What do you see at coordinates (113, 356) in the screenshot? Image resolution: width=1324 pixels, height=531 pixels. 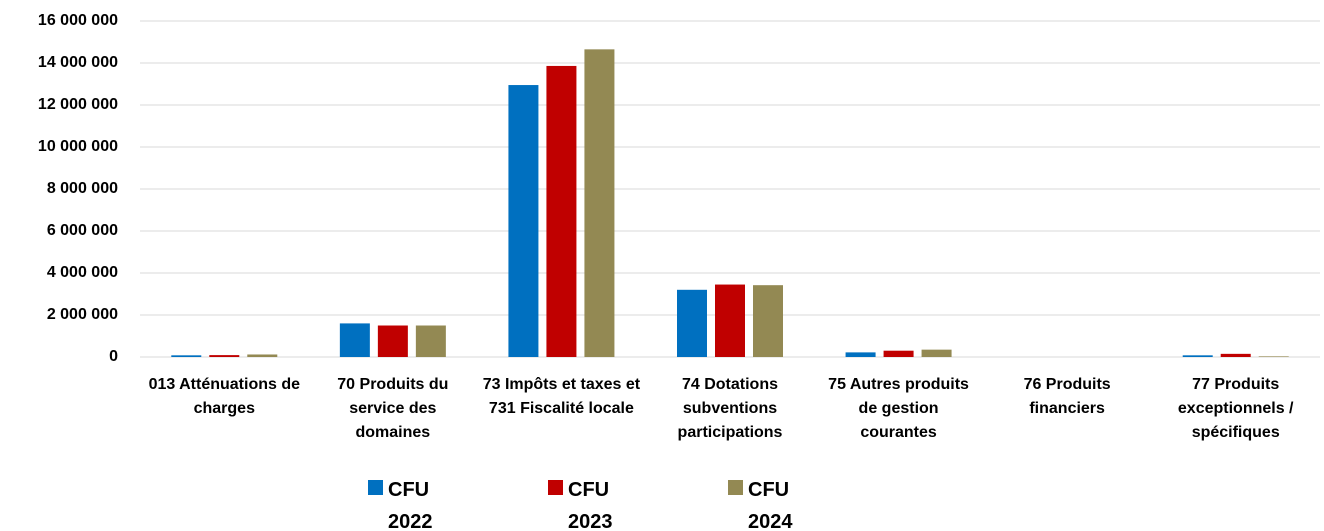 I see `y-tick-label: 0` at bounding box center [113, 356].